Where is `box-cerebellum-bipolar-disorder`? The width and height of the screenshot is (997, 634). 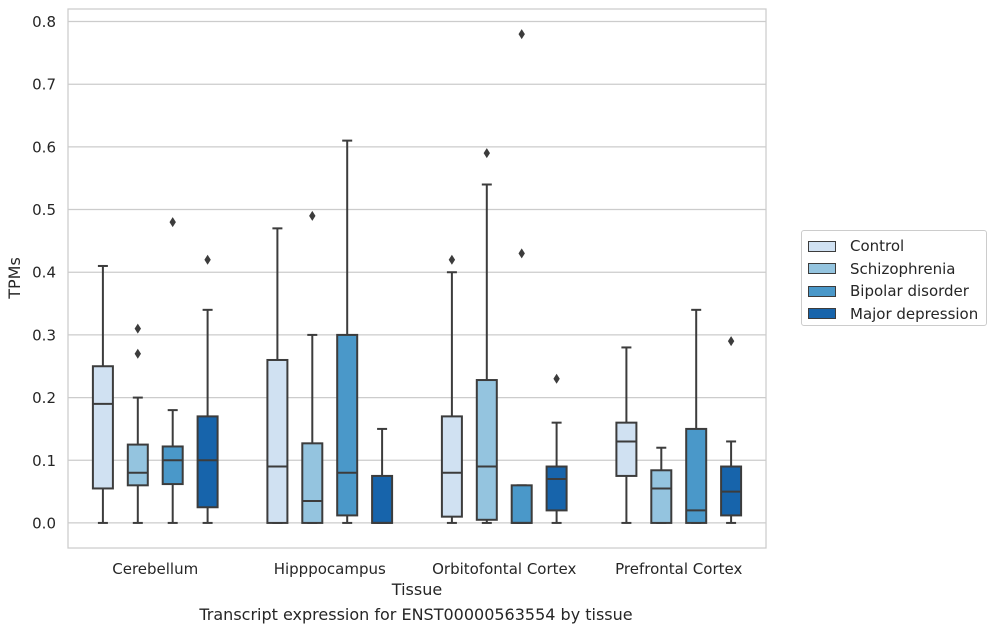
box-cerebellum-bipolar-disorder is located at coordinates (172, 370).